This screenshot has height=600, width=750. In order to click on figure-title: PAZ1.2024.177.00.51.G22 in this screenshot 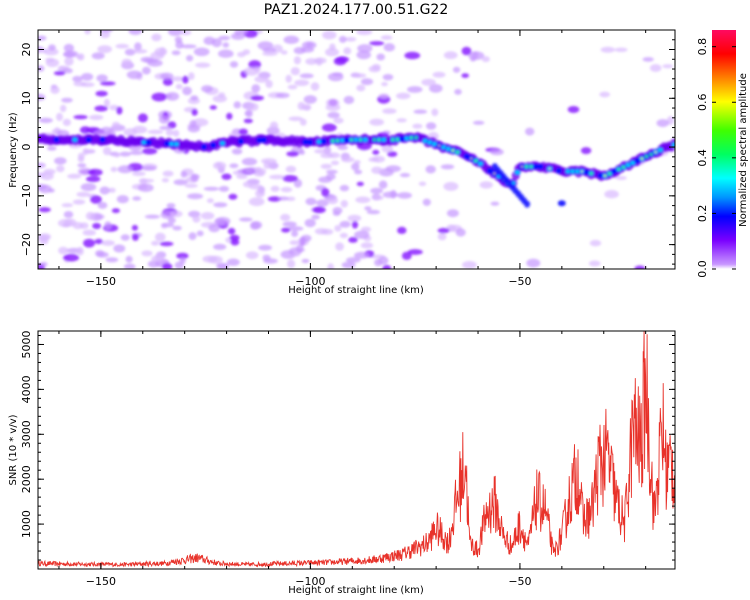, I will do `click(356, 10)`.